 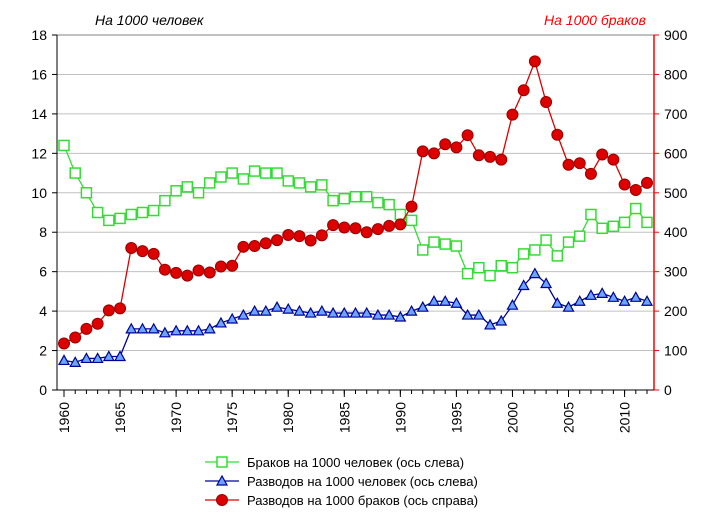 What do you see at coordinates (43, 351) in the screenshot?
I see `left-tick-label: 2` at bounding box center [43, 351].